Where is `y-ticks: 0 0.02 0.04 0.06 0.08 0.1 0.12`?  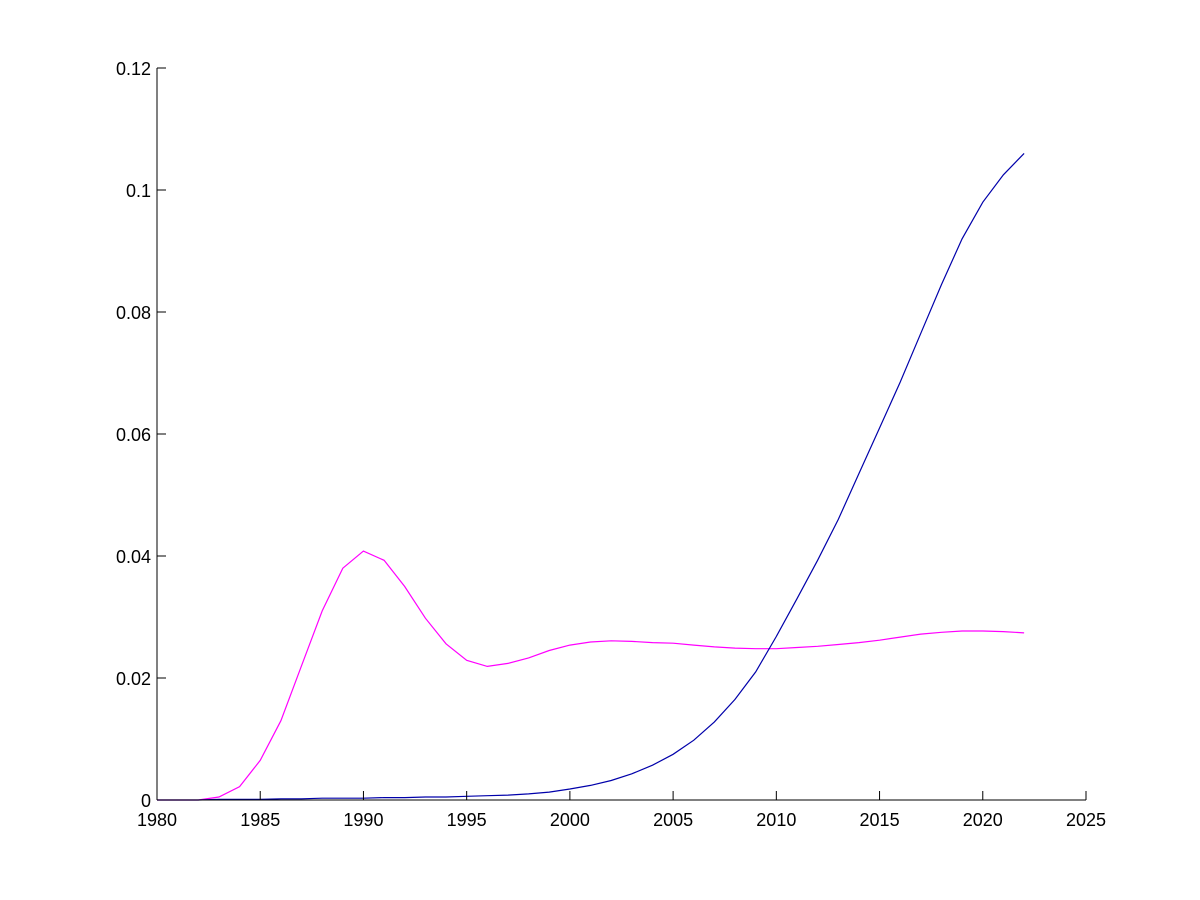 y-ticks: 0 0.02 0.04 0.06 0.08 0.1 0.12 is located at coordinates (141, 435).